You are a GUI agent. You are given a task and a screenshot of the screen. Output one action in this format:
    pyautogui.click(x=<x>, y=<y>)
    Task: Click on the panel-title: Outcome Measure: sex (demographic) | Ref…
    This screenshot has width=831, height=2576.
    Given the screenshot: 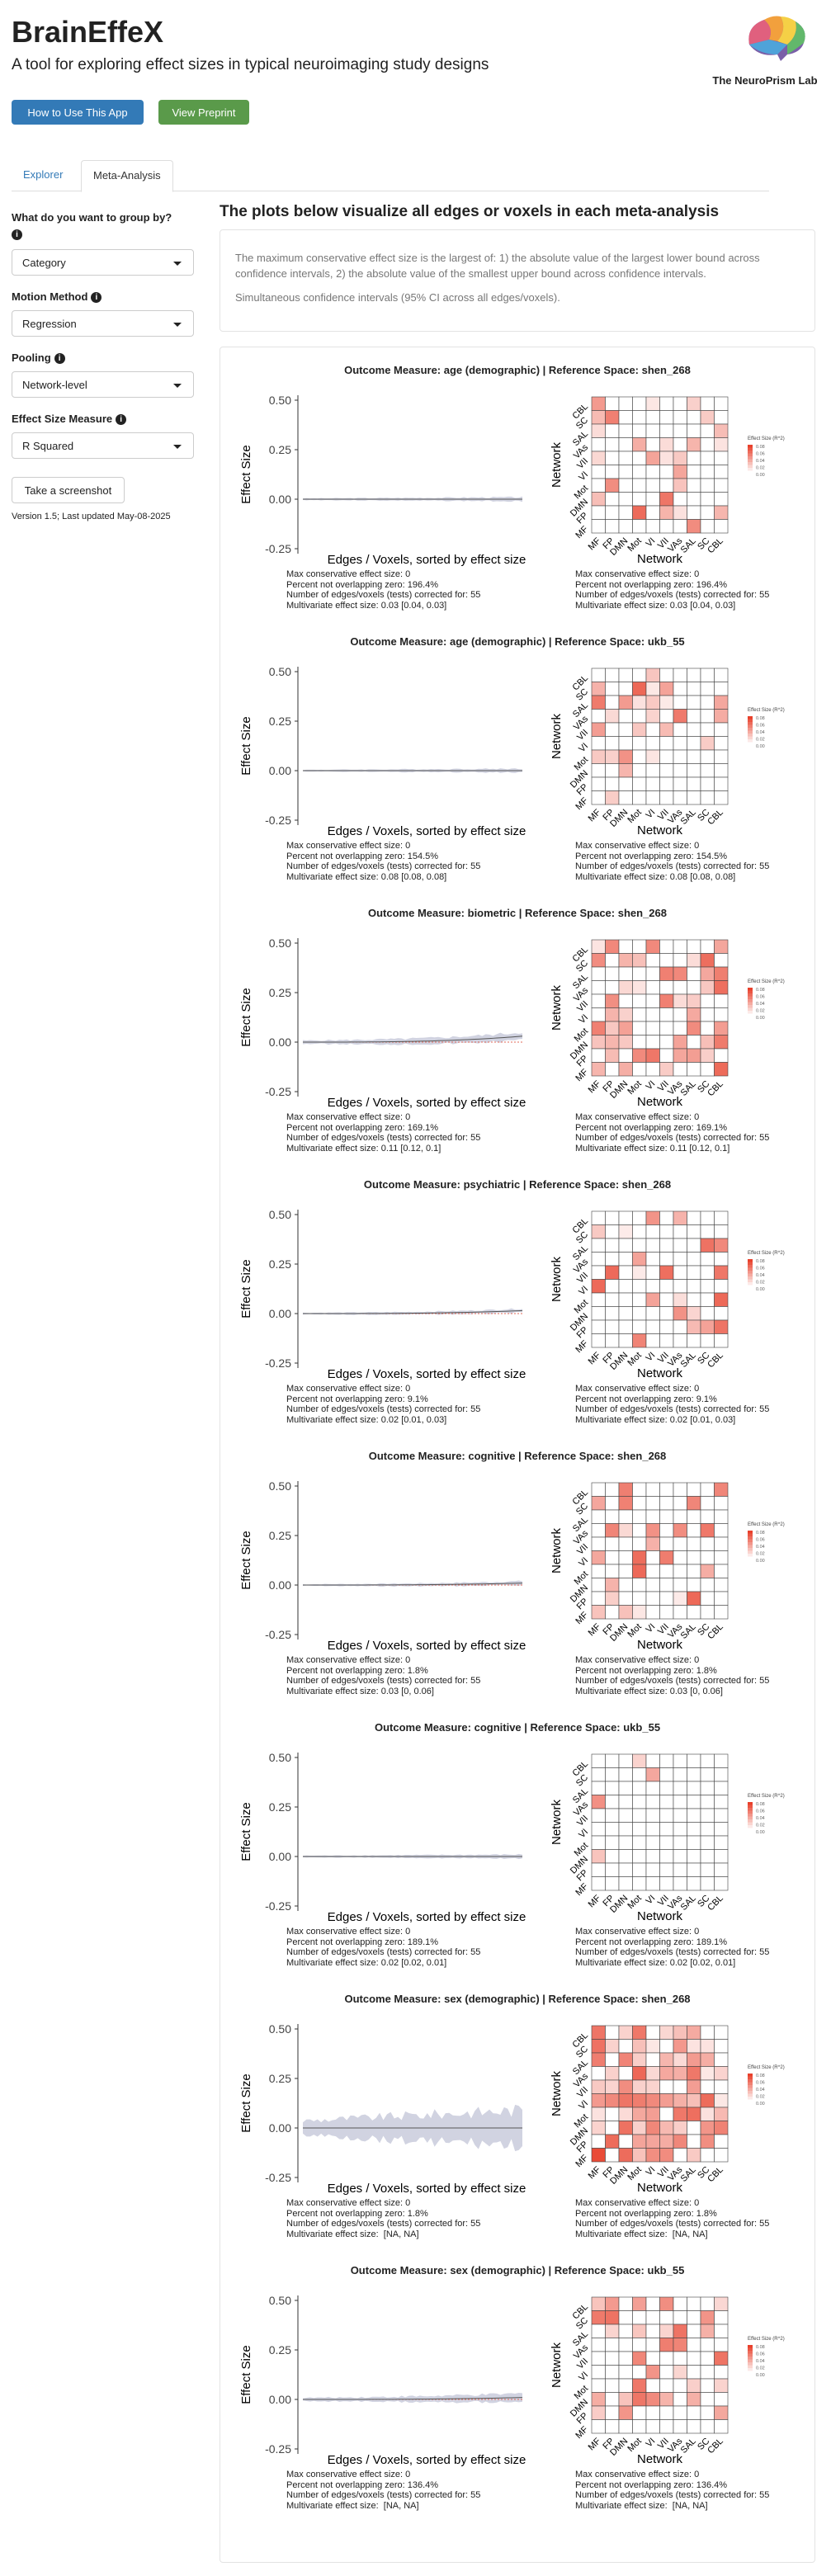 What is the action you would take?
    pyautogui.click(x=517, y=1999)
    